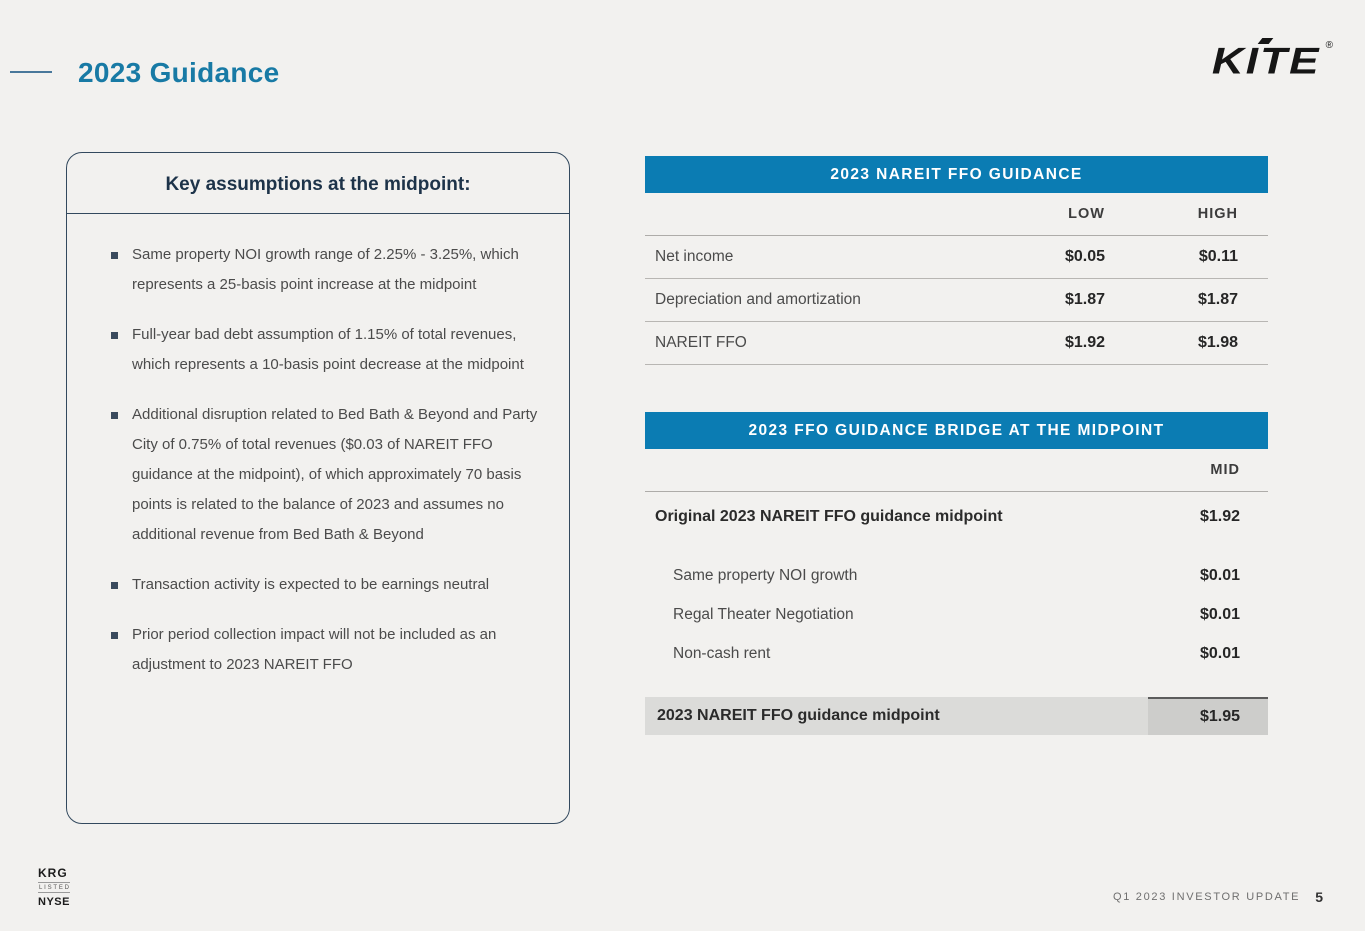 The height and width of the screenshot is (931, 1365). I want to click on row-label: Net income, so click(694, 256).